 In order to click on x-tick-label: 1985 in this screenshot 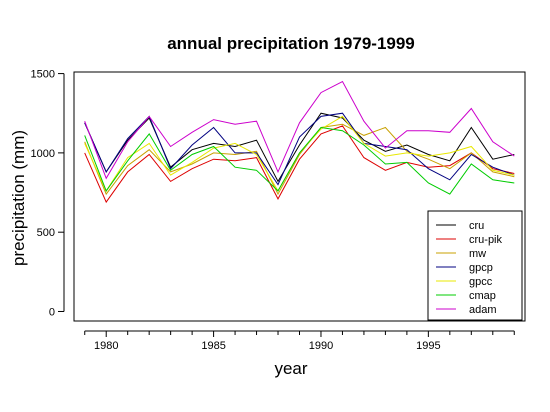, I will do `click(213, 346)`.